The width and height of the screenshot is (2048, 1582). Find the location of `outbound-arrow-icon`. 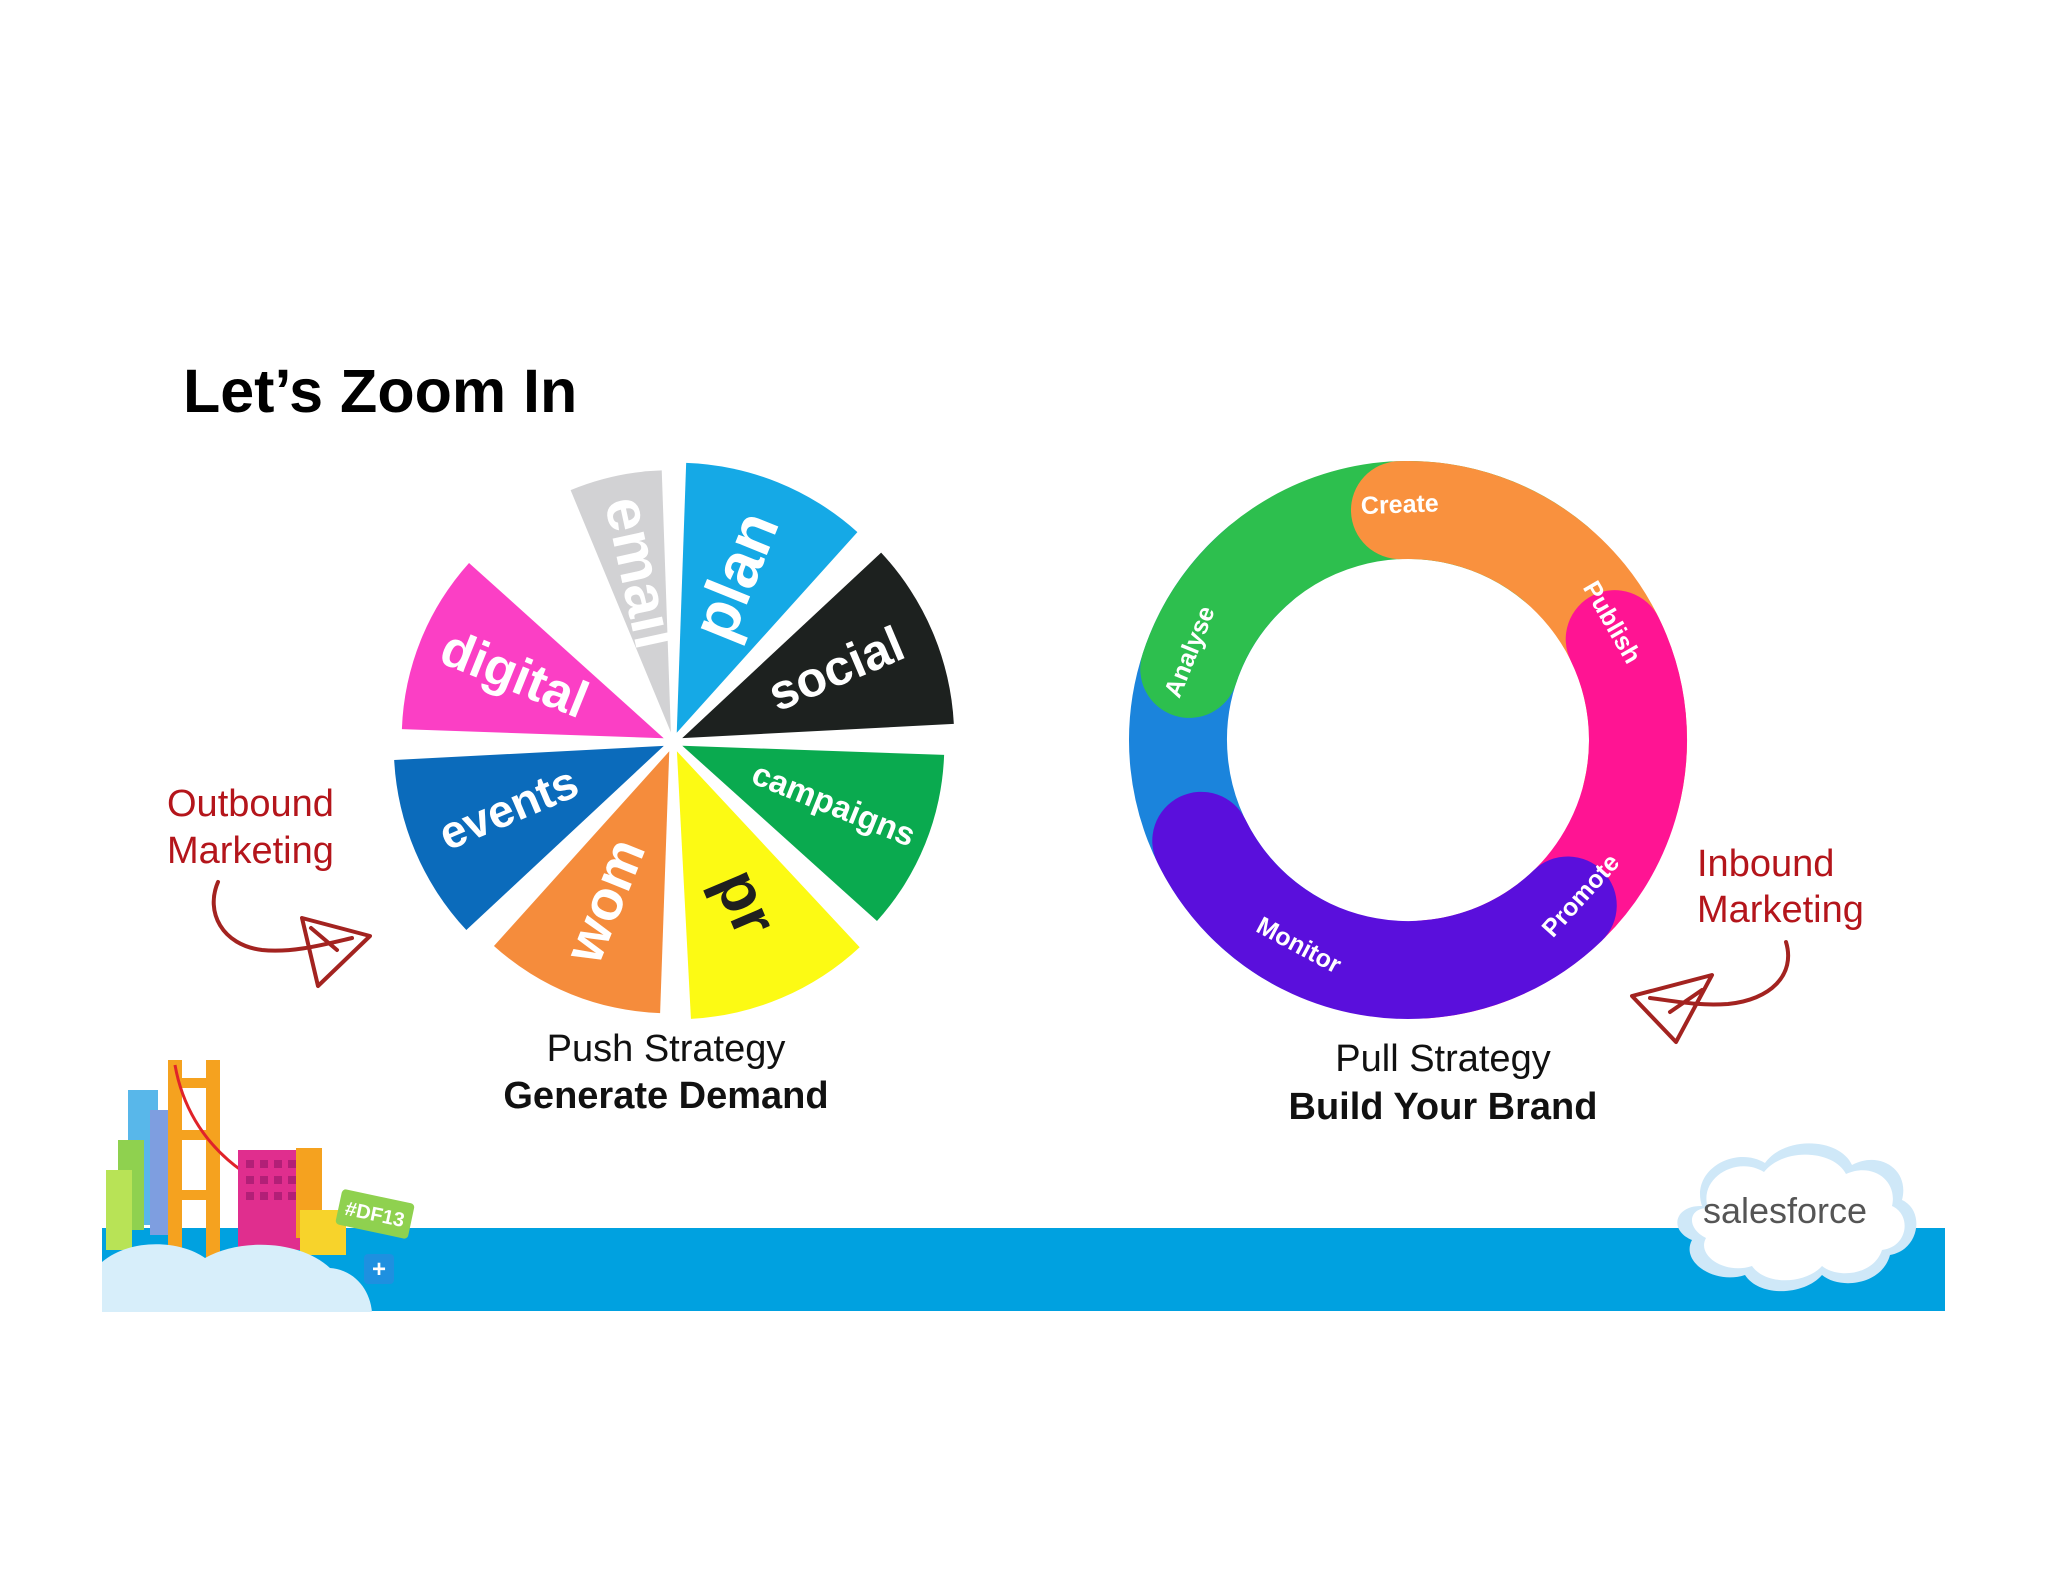

outbound-arrow-icon is located at coordinates (291, 934).